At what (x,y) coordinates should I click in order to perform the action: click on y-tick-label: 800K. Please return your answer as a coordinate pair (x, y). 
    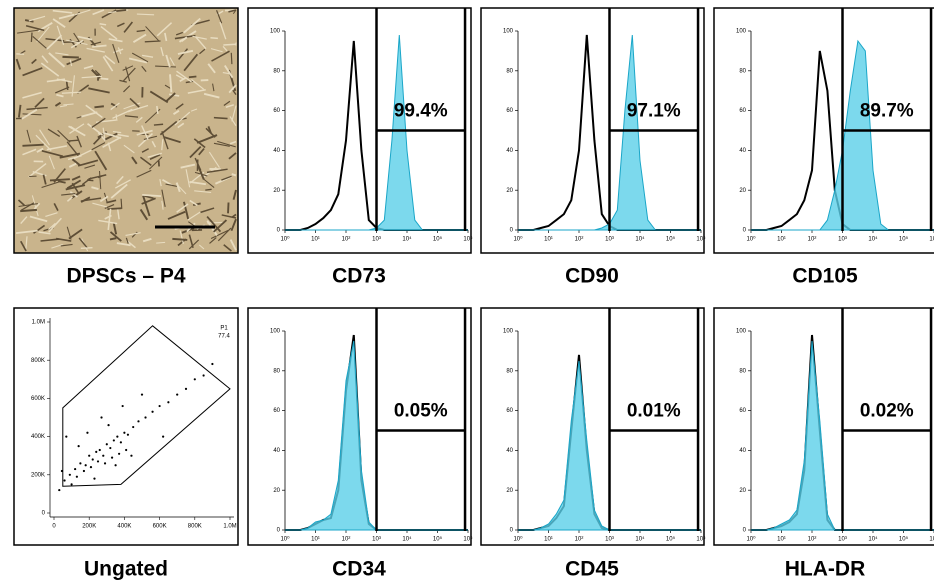
    Looking at the image, I should click on (38, 361).